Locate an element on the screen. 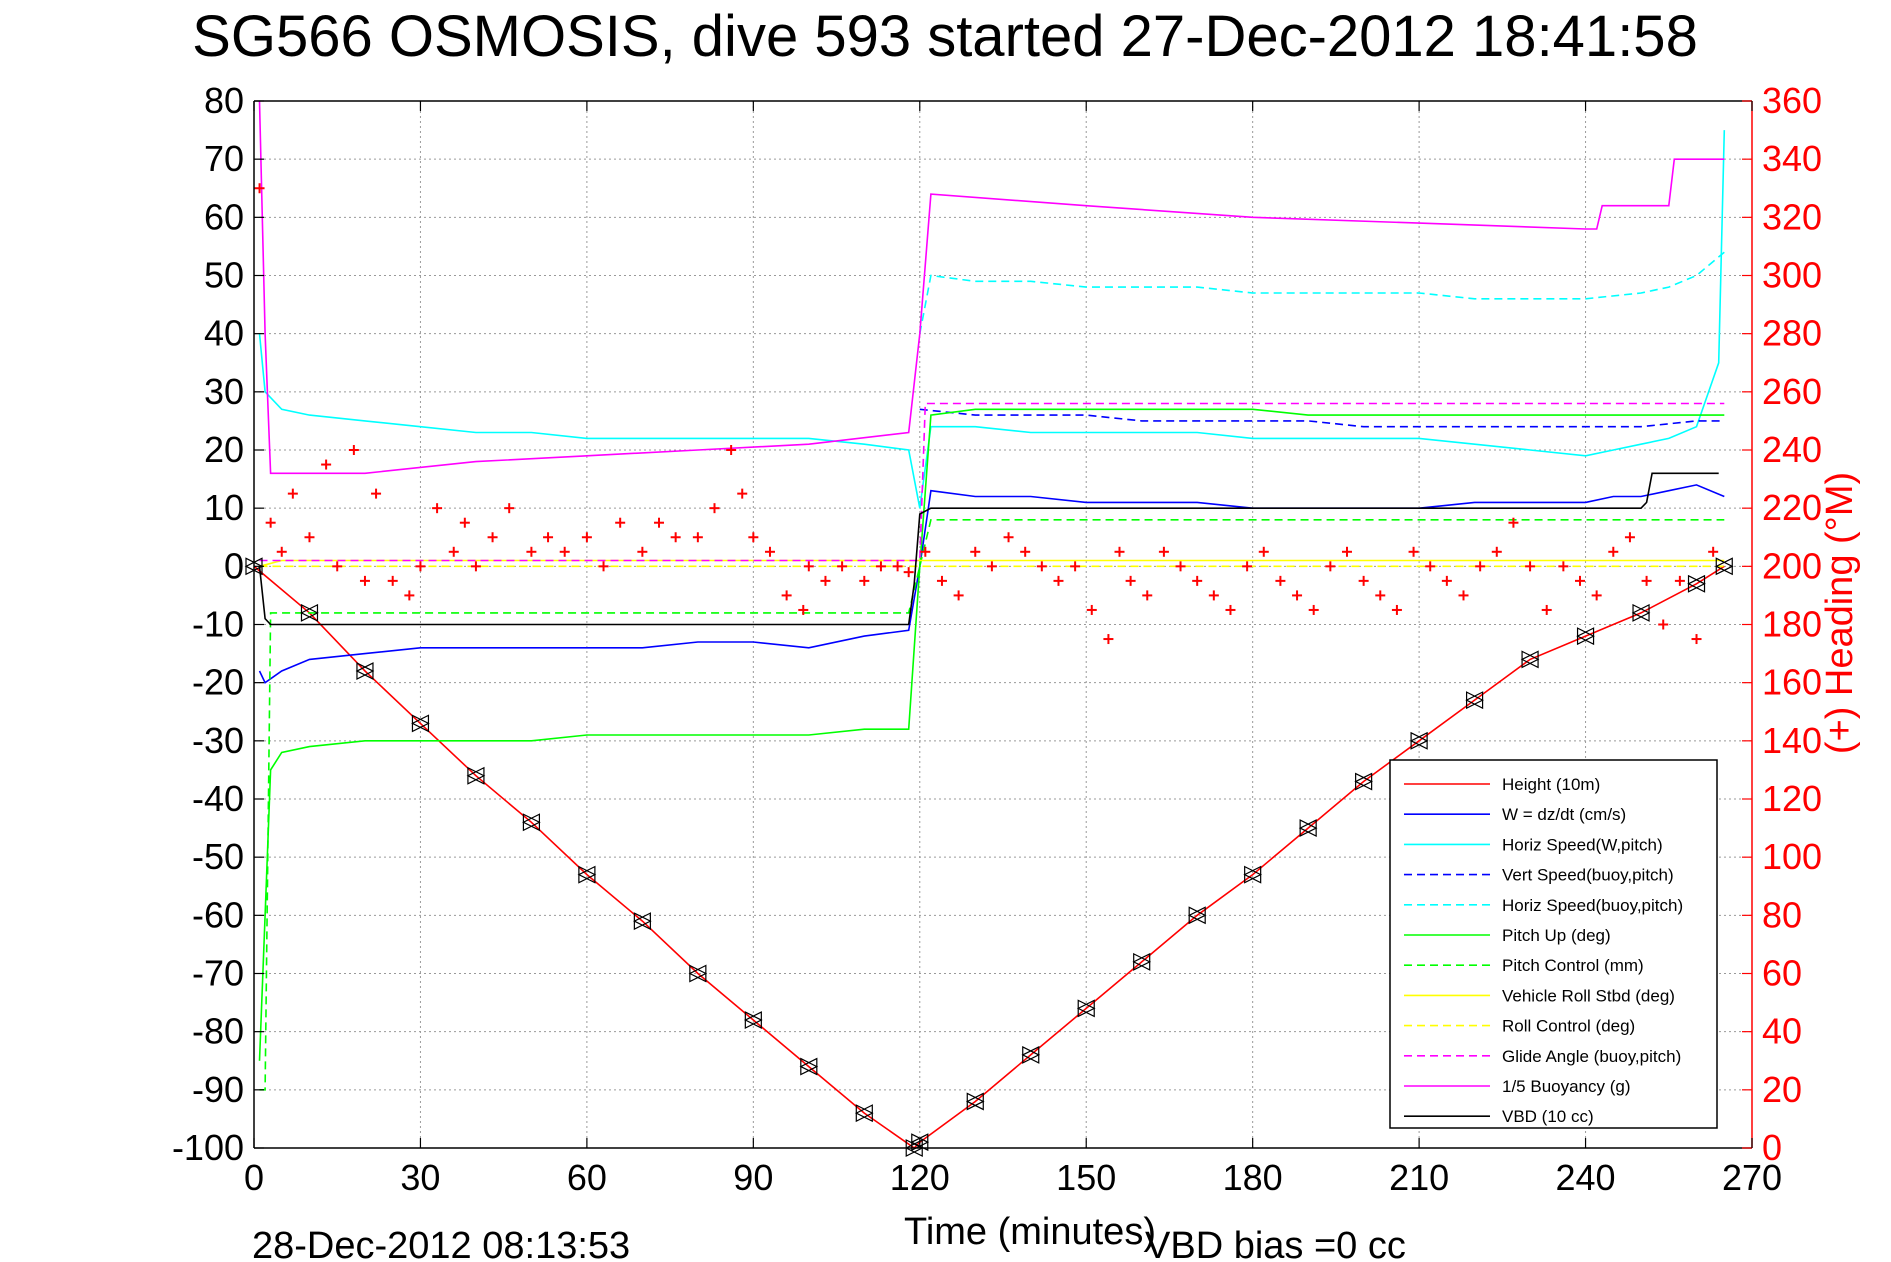 This screenshot has width=1891, height=1262. right-y-tick-label: 140 is located at coordinates (1792, 740).